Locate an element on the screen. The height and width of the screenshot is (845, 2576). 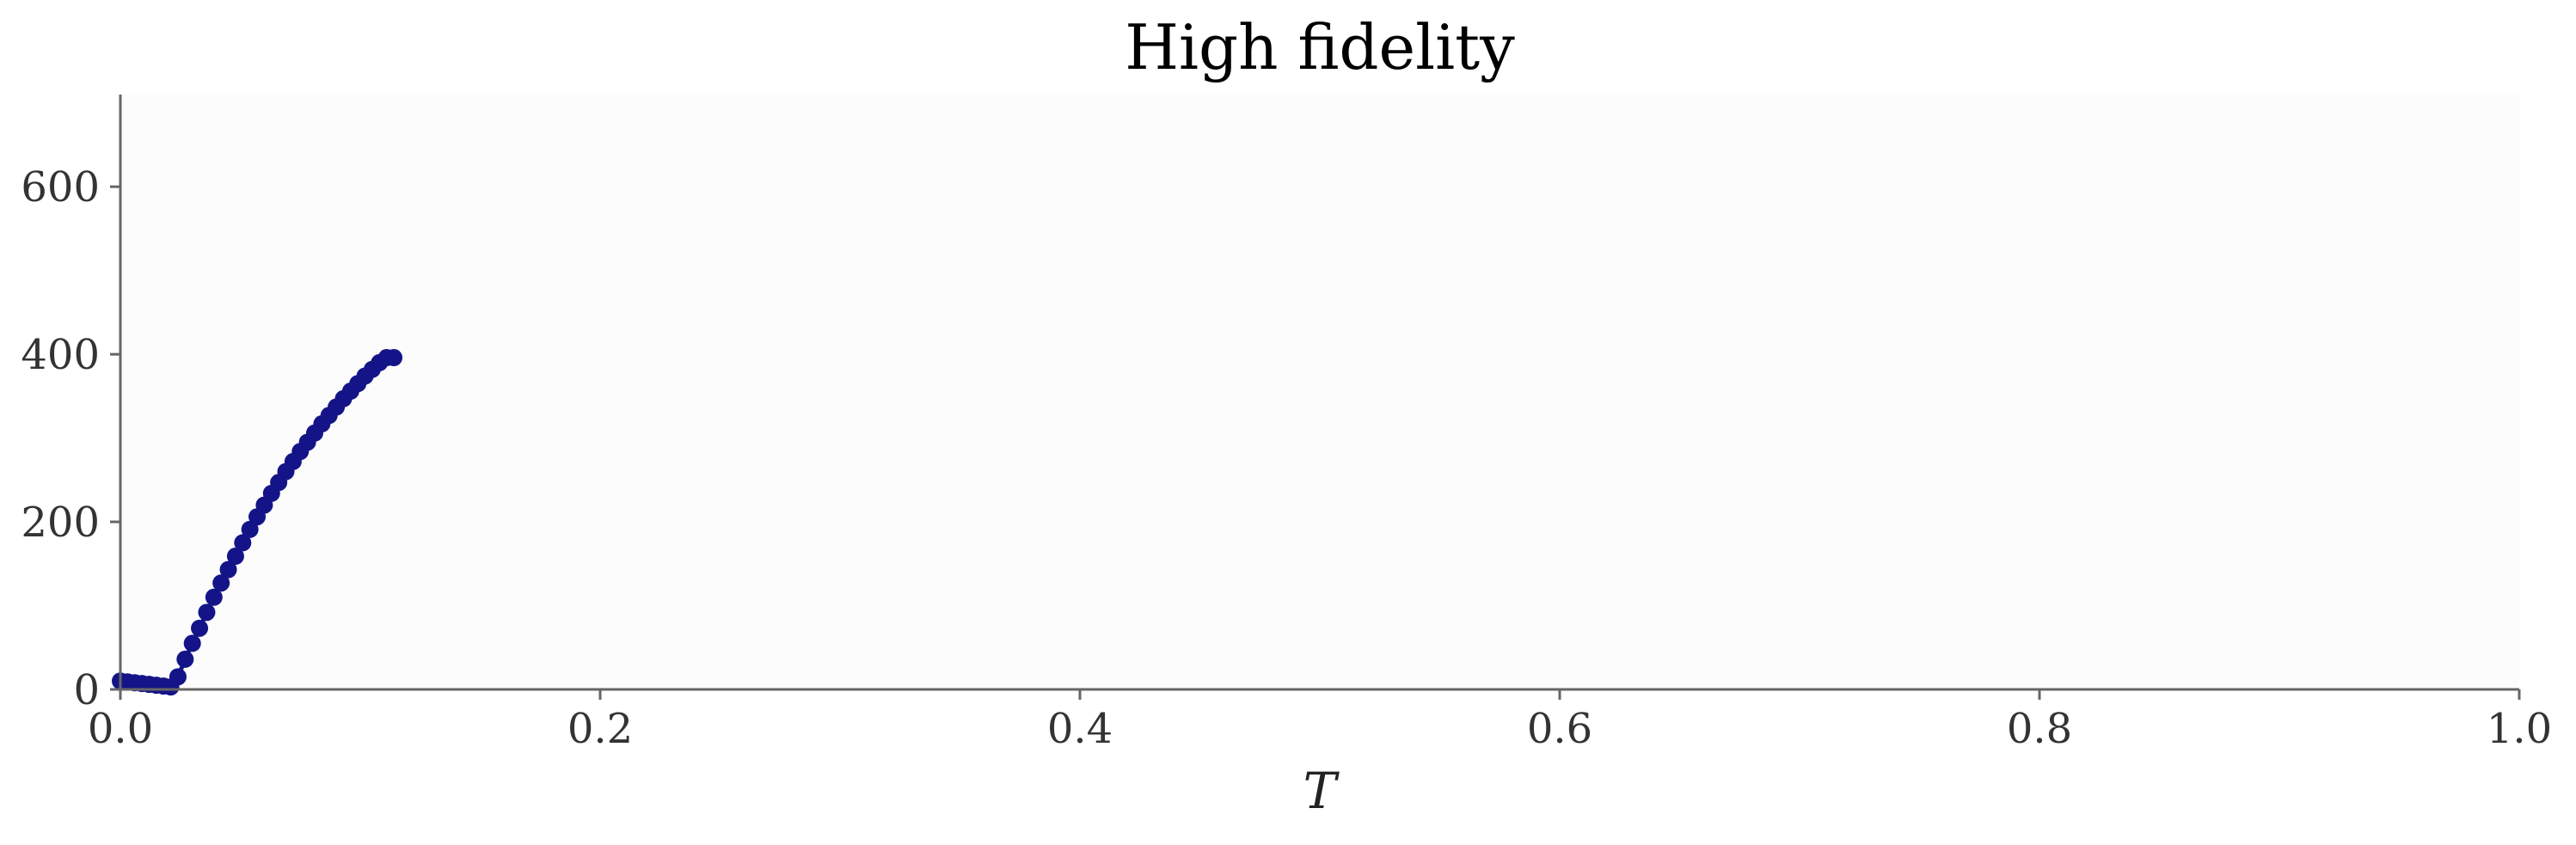
y-ticks: 0 200 400 600 is located at coordinates (70, 439).